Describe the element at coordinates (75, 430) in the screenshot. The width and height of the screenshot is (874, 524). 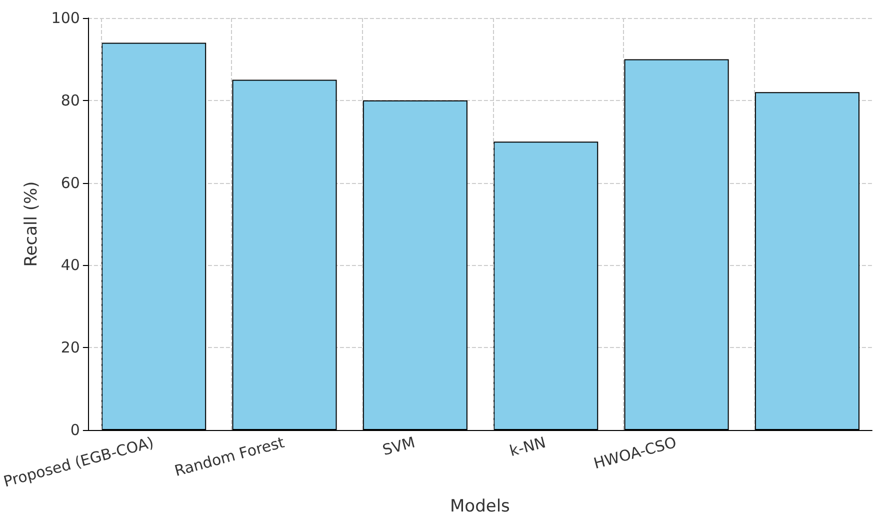
I see `y-tick-label: 0` at that location.